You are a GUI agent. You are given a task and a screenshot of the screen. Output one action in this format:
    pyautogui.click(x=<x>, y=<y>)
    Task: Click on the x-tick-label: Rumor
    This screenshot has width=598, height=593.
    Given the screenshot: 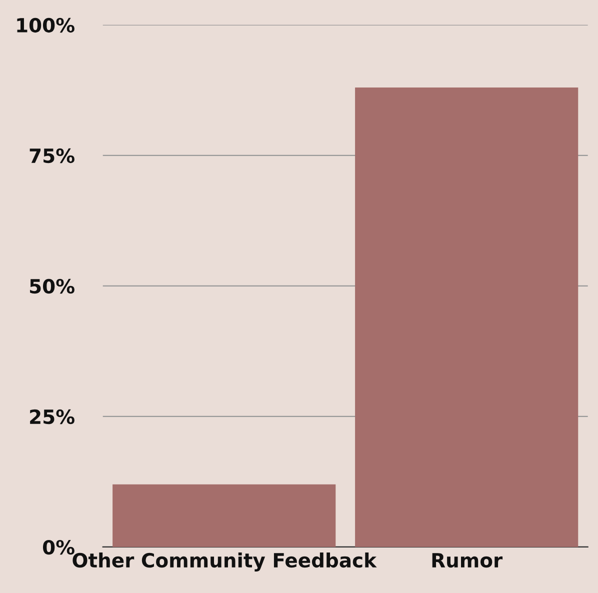 What is the action you would take?
    pyautogui.click(x=467, y=560)
    